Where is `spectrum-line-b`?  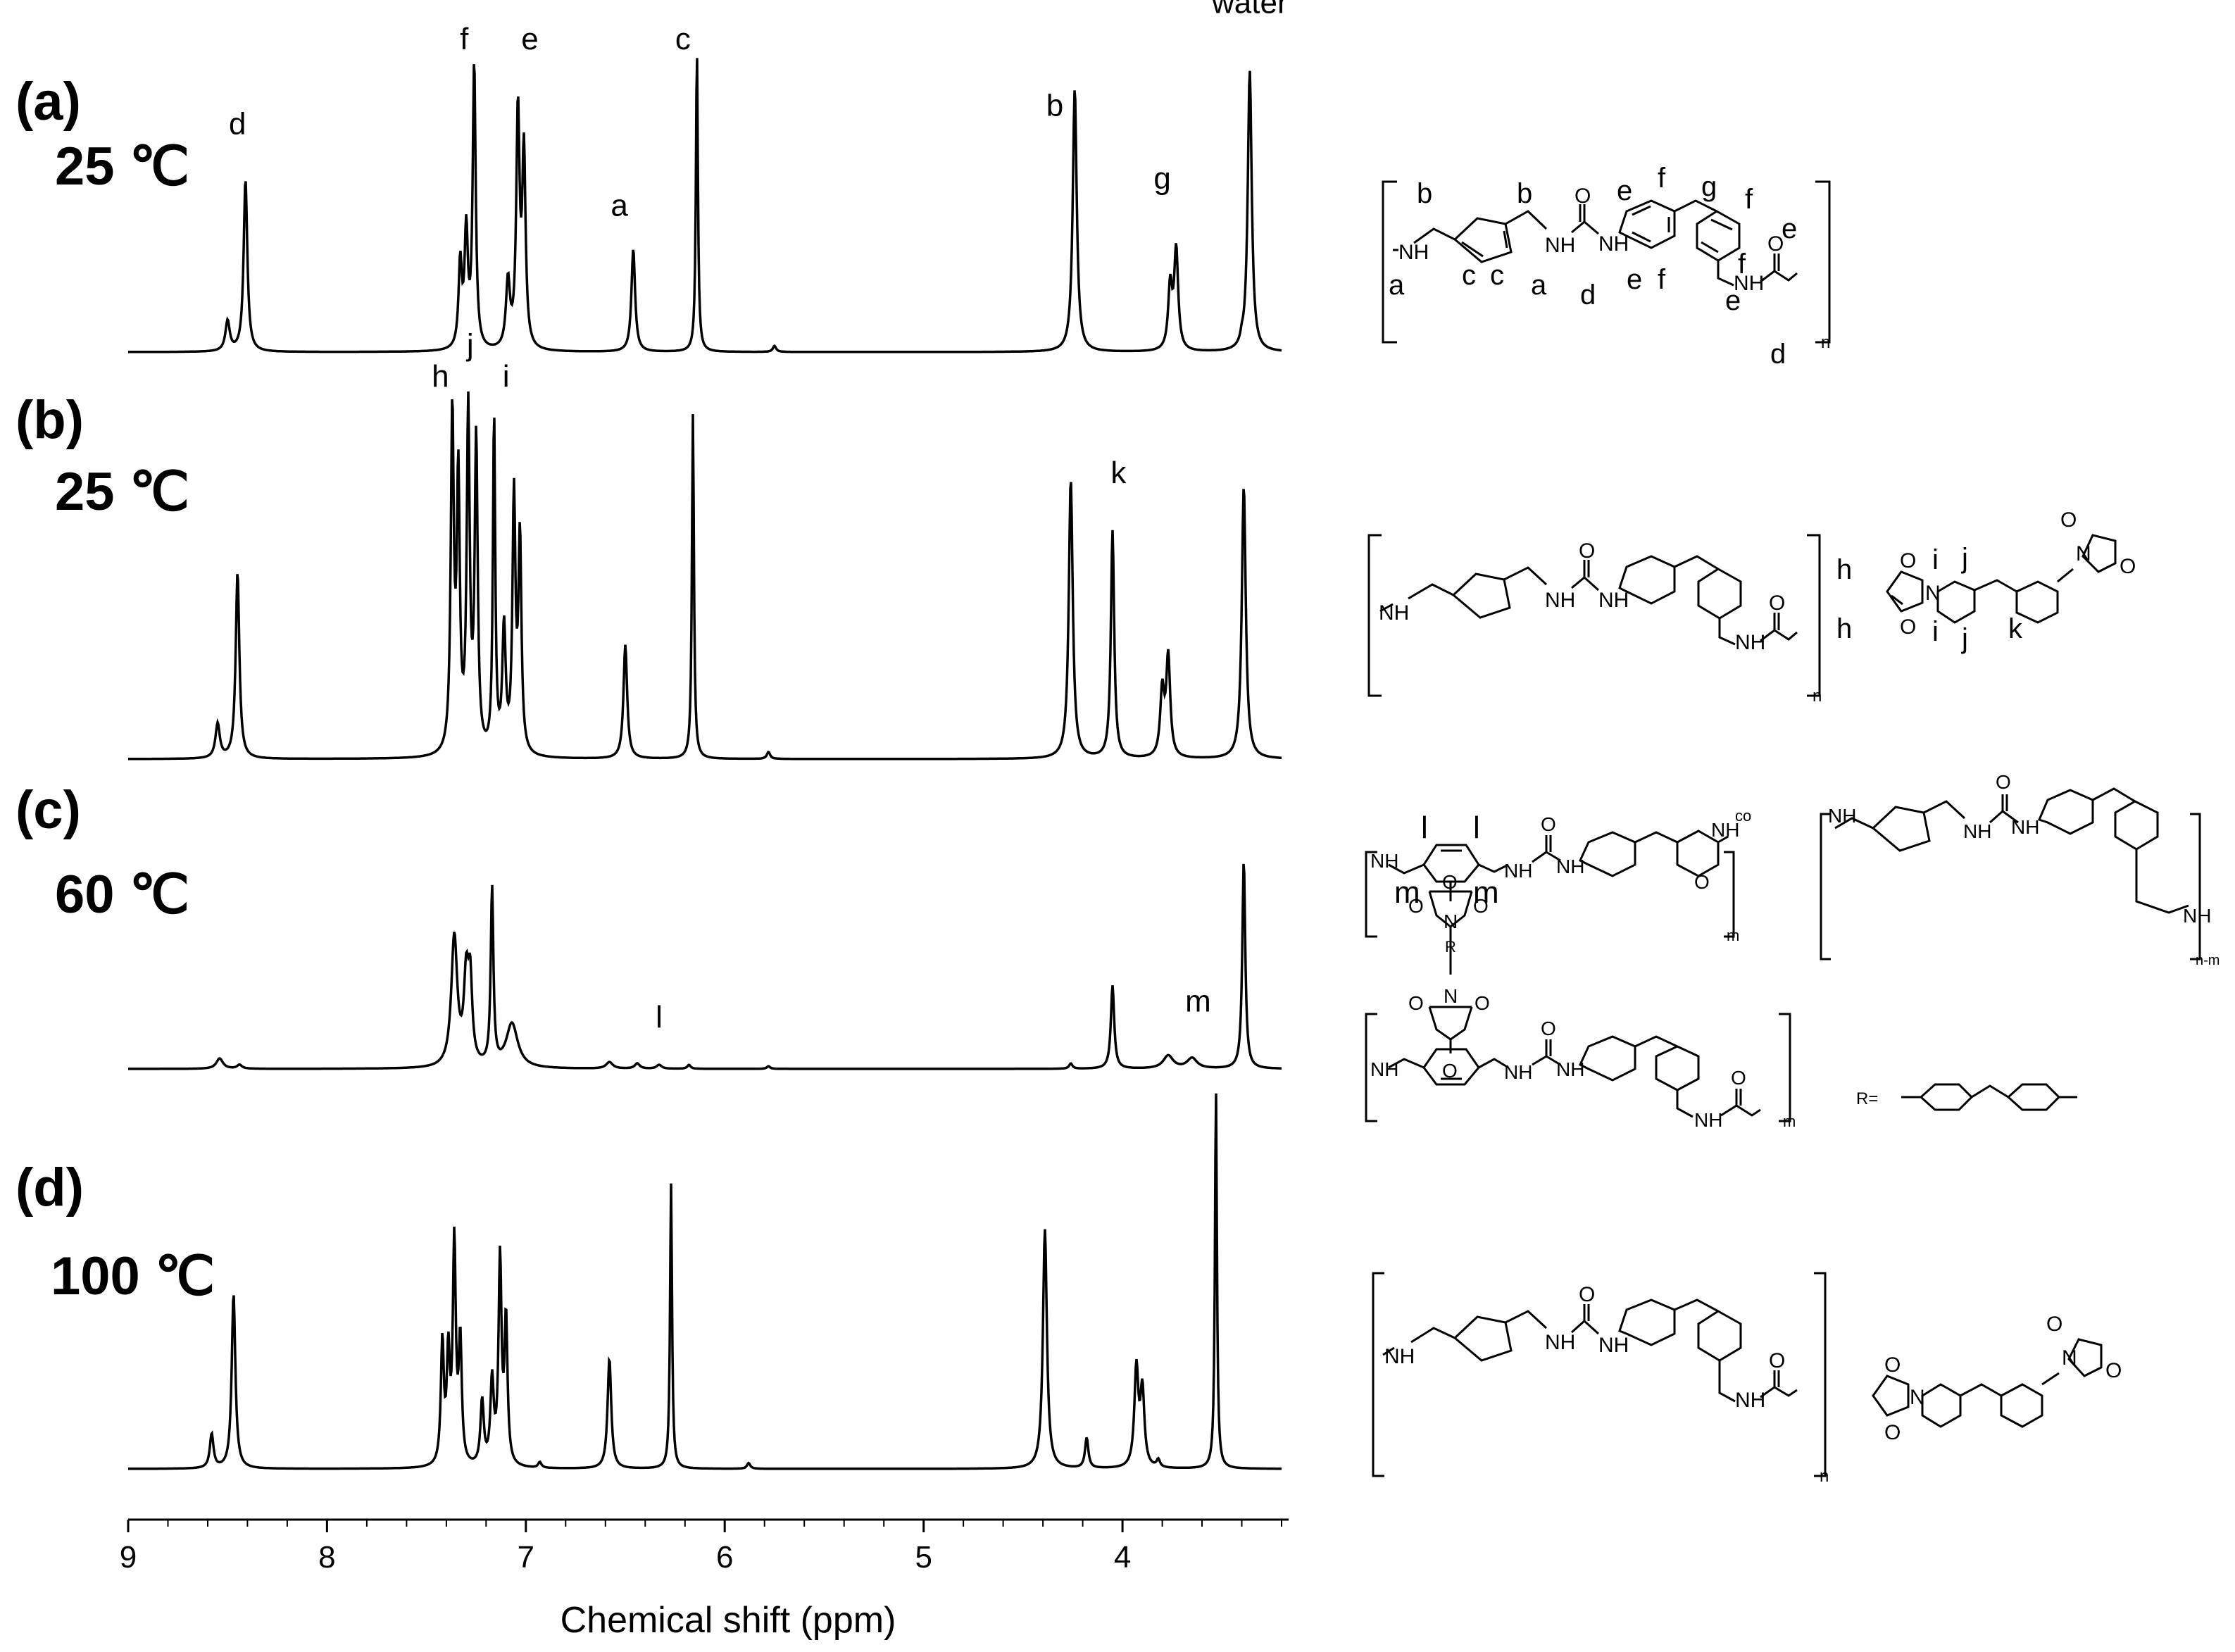
spectrum-line-b is located at coordinates (705, 576).